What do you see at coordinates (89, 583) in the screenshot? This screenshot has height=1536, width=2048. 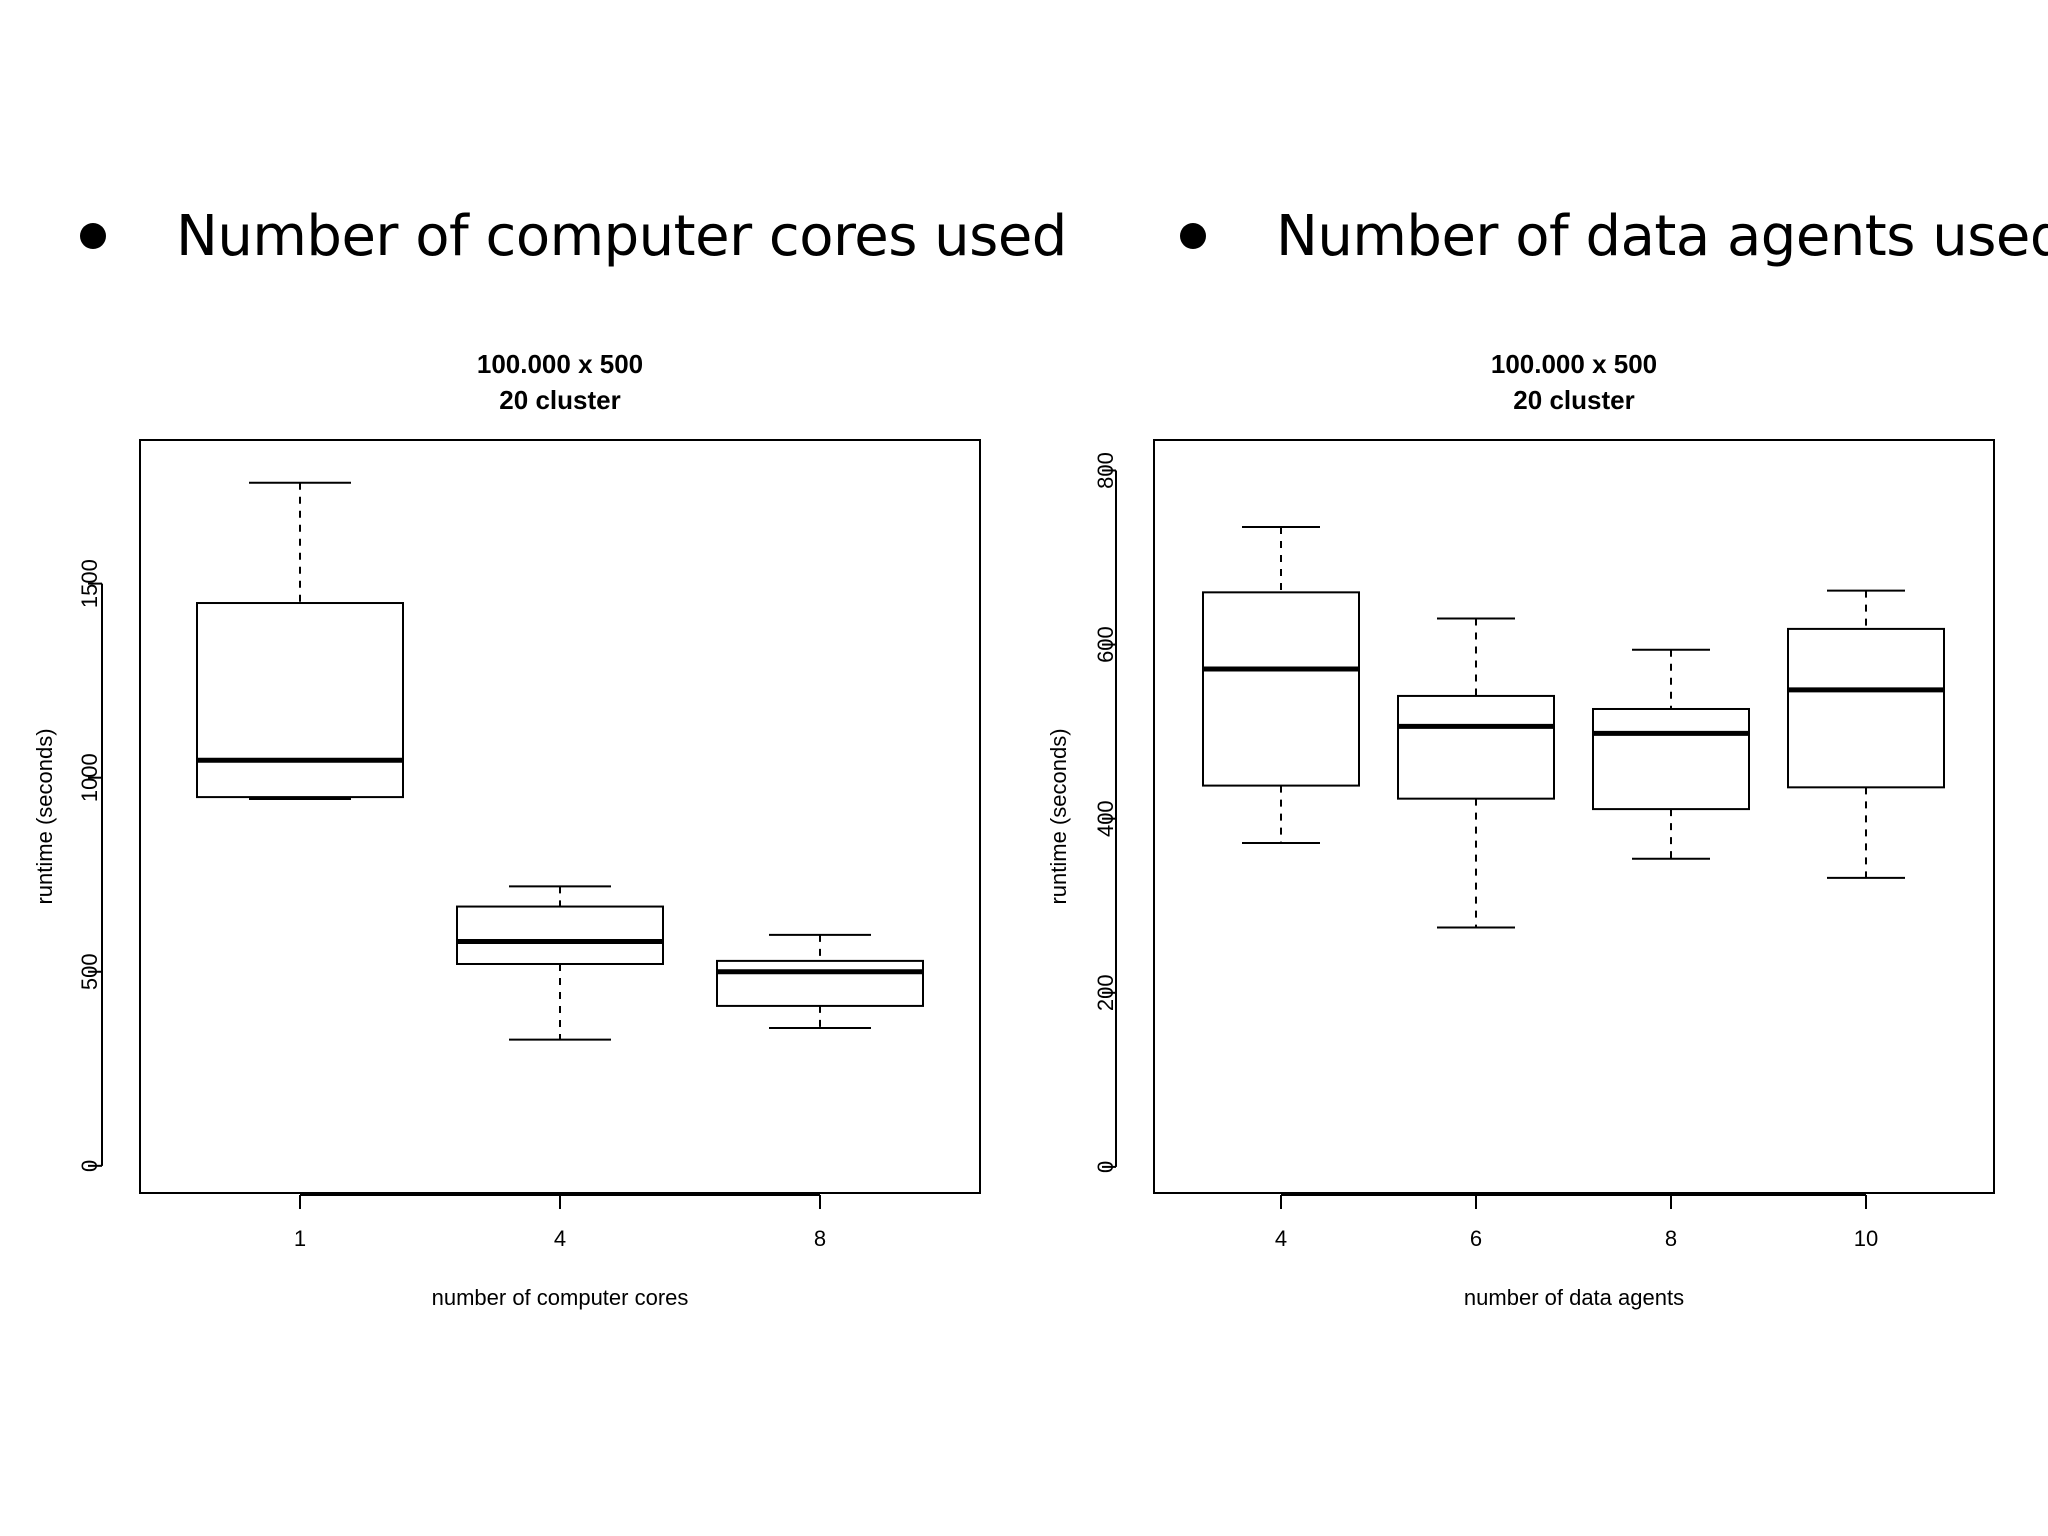 I see `y-tick-label: 1500` at bounding box center [89, 583].